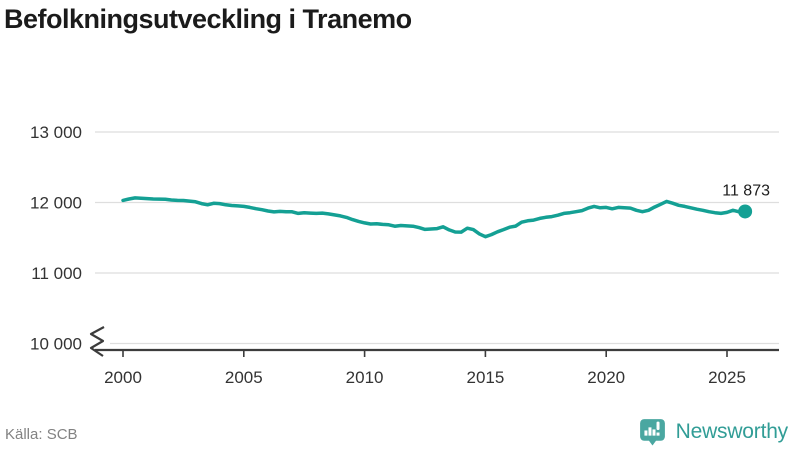 Image resolution: width=800 pixels, height=450 pixels. I want to click on y-tick-label: 13 000, so click(56, 132).